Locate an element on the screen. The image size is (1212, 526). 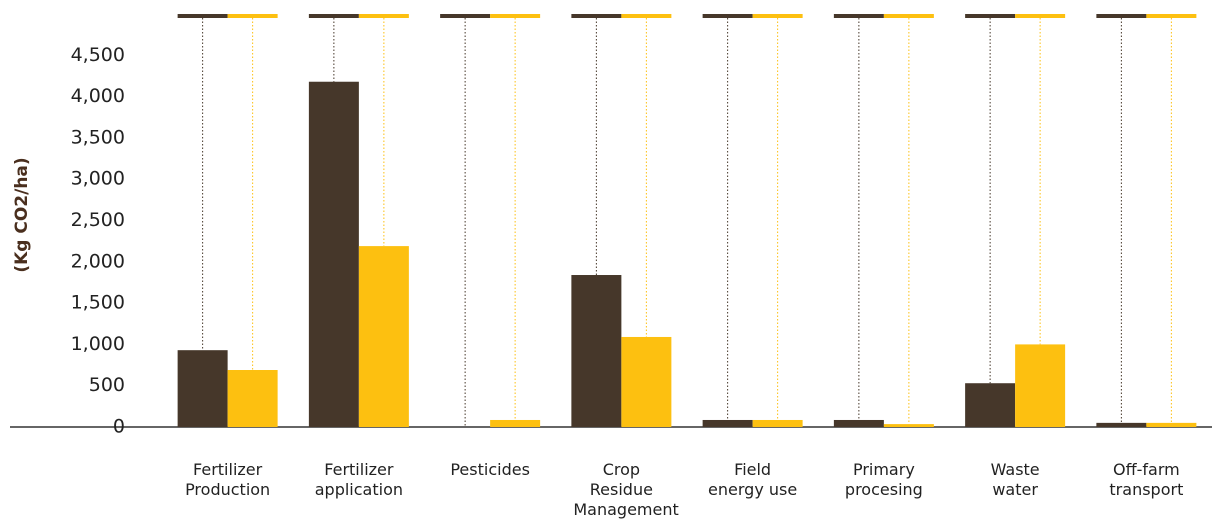
y-tick-label: 3,500 is located at coordinates (98, 137).